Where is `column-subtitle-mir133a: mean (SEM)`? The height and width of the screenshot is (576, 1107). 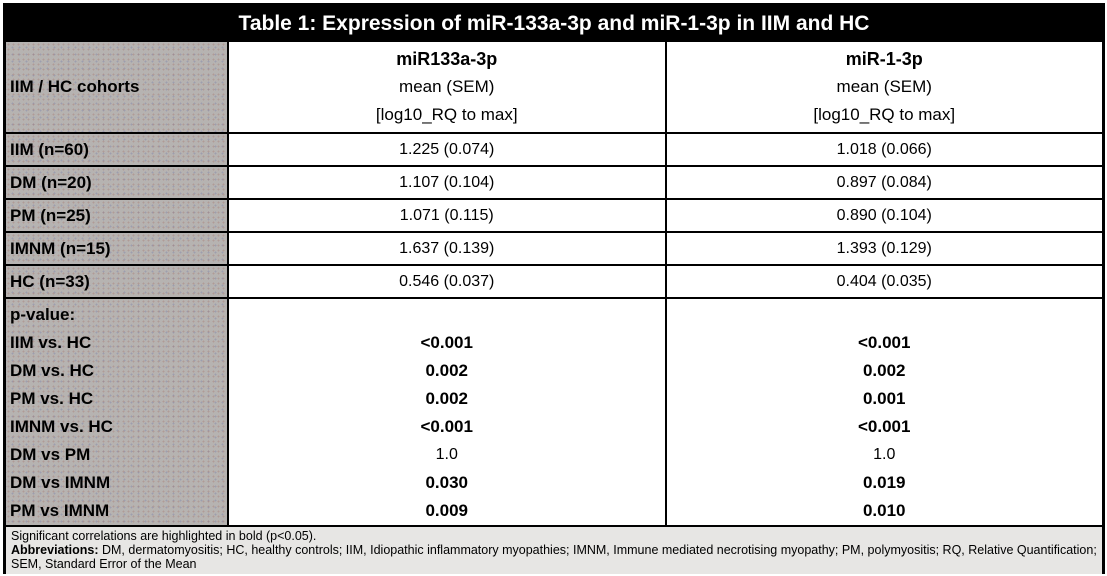
column-subtitle-mir133a: mean (SEM) is located at coordinates (447, 86).